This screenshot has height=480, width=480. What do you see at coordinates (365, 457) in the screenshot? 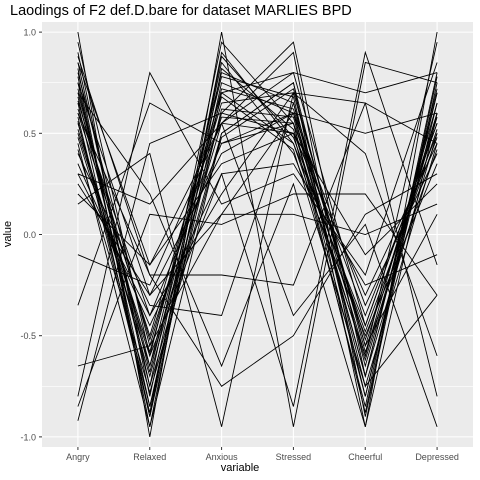
I see `x-tick-label: Cheerful` at bounding box center [365, 457].